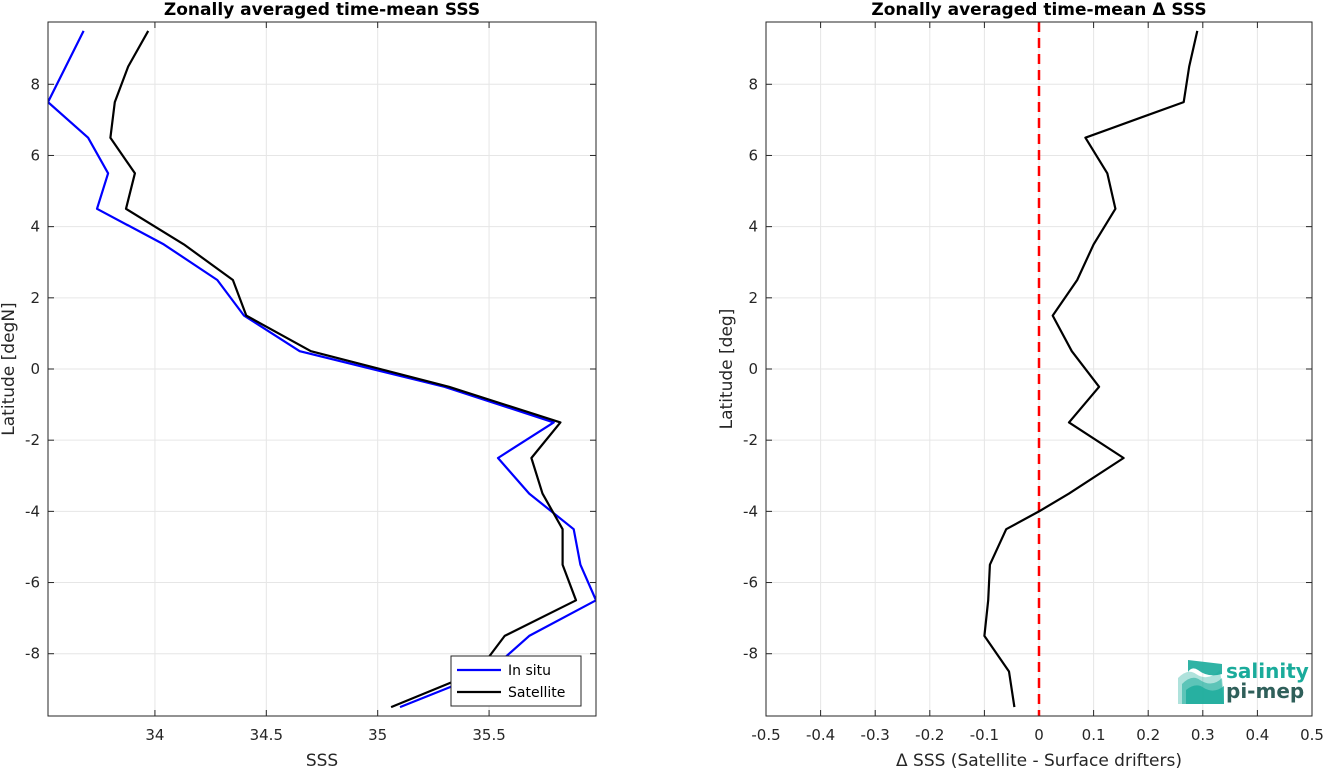  Describe the element at coordinates (765, 735) in the screenshot. I see `x-tick-label: -0.5` at that location.